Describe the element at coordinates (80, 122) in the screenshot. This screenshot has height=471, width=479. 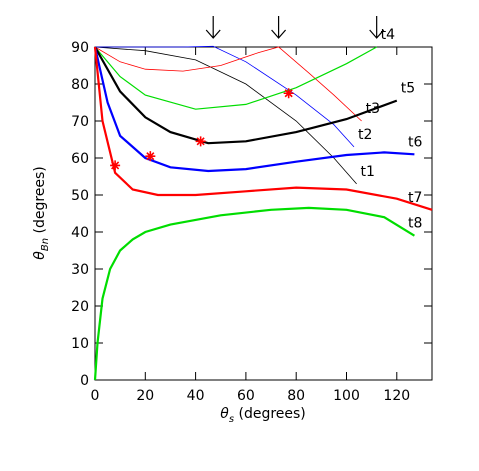
I see `y-tick-label: 70` at that location.